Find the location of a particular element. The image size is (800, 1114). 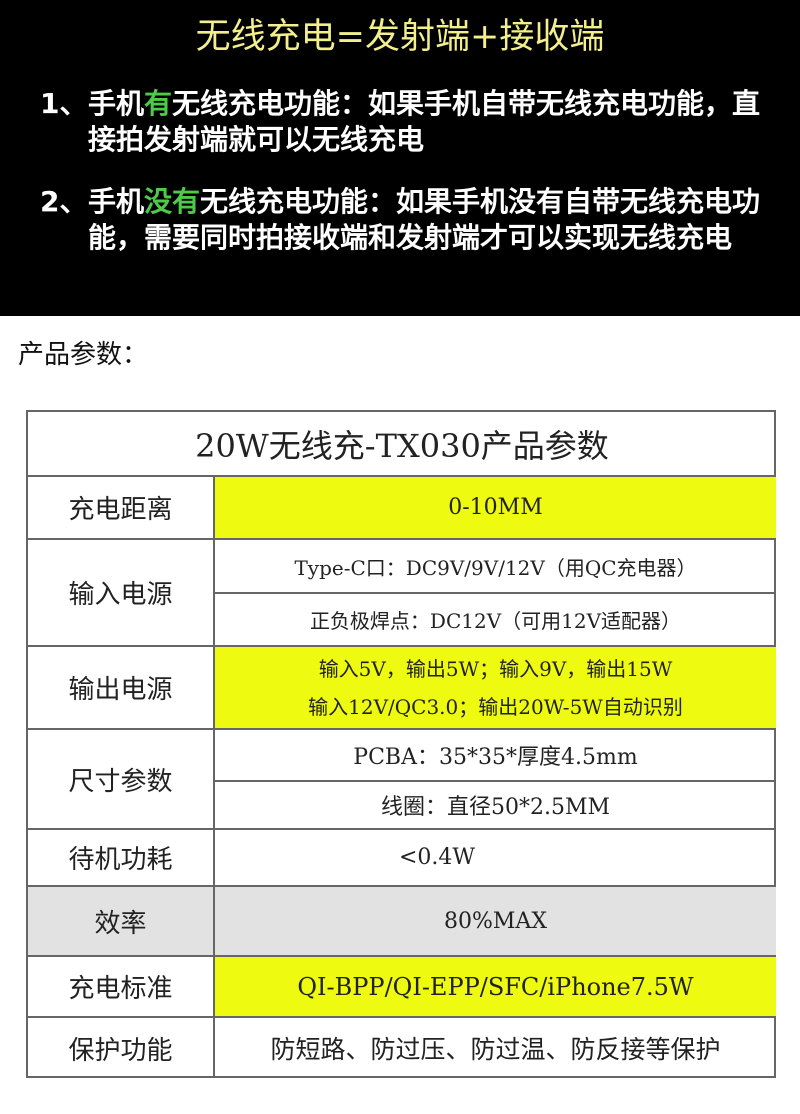

row-value: PCBA：35*35*厚度4.5mm is located at coordinates (495, 756).